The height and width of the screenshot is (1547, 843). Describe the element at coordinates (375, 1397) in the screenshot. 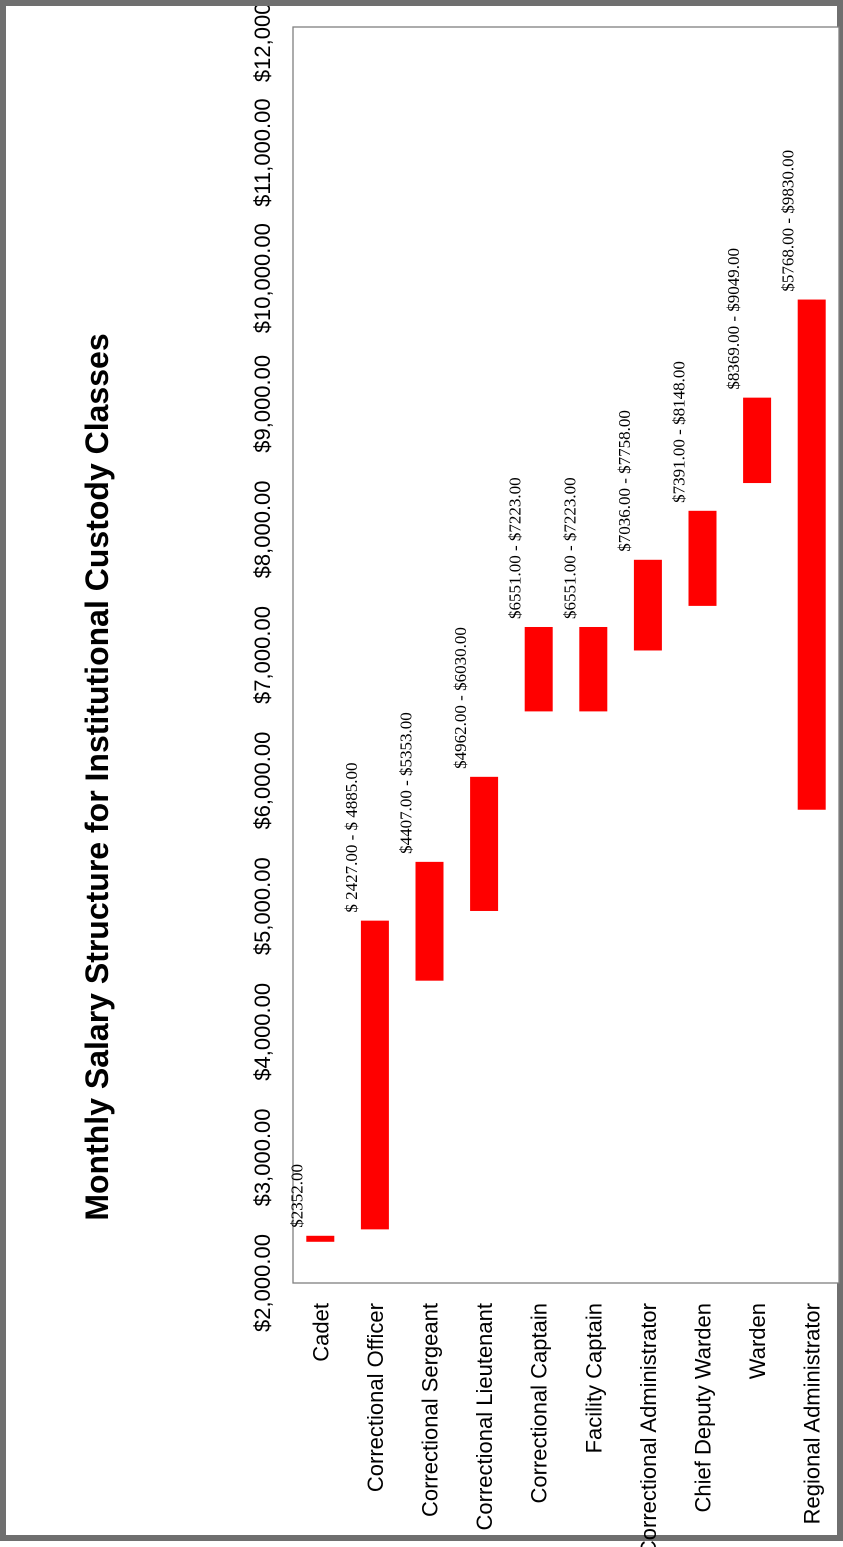

I see `category-label: Correctional Officer` at that location.